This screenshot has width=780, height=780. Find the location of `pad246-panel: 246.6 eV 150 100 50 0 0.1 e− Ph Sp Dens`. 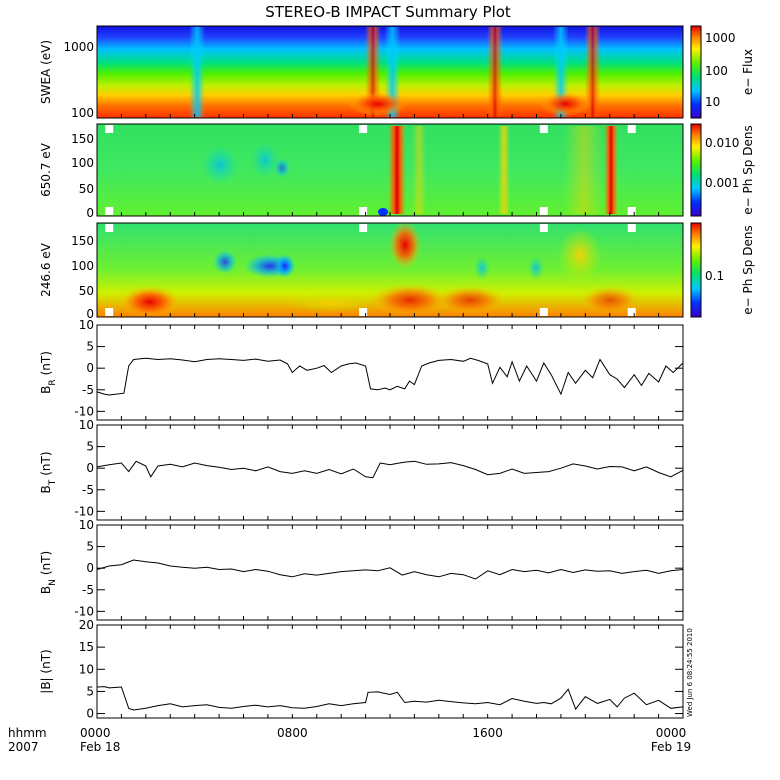

pad246-panel: 246.6 eV 150 100 50 0 0.1 e− Ph Sp Dens is located at coordinates (397, 271).